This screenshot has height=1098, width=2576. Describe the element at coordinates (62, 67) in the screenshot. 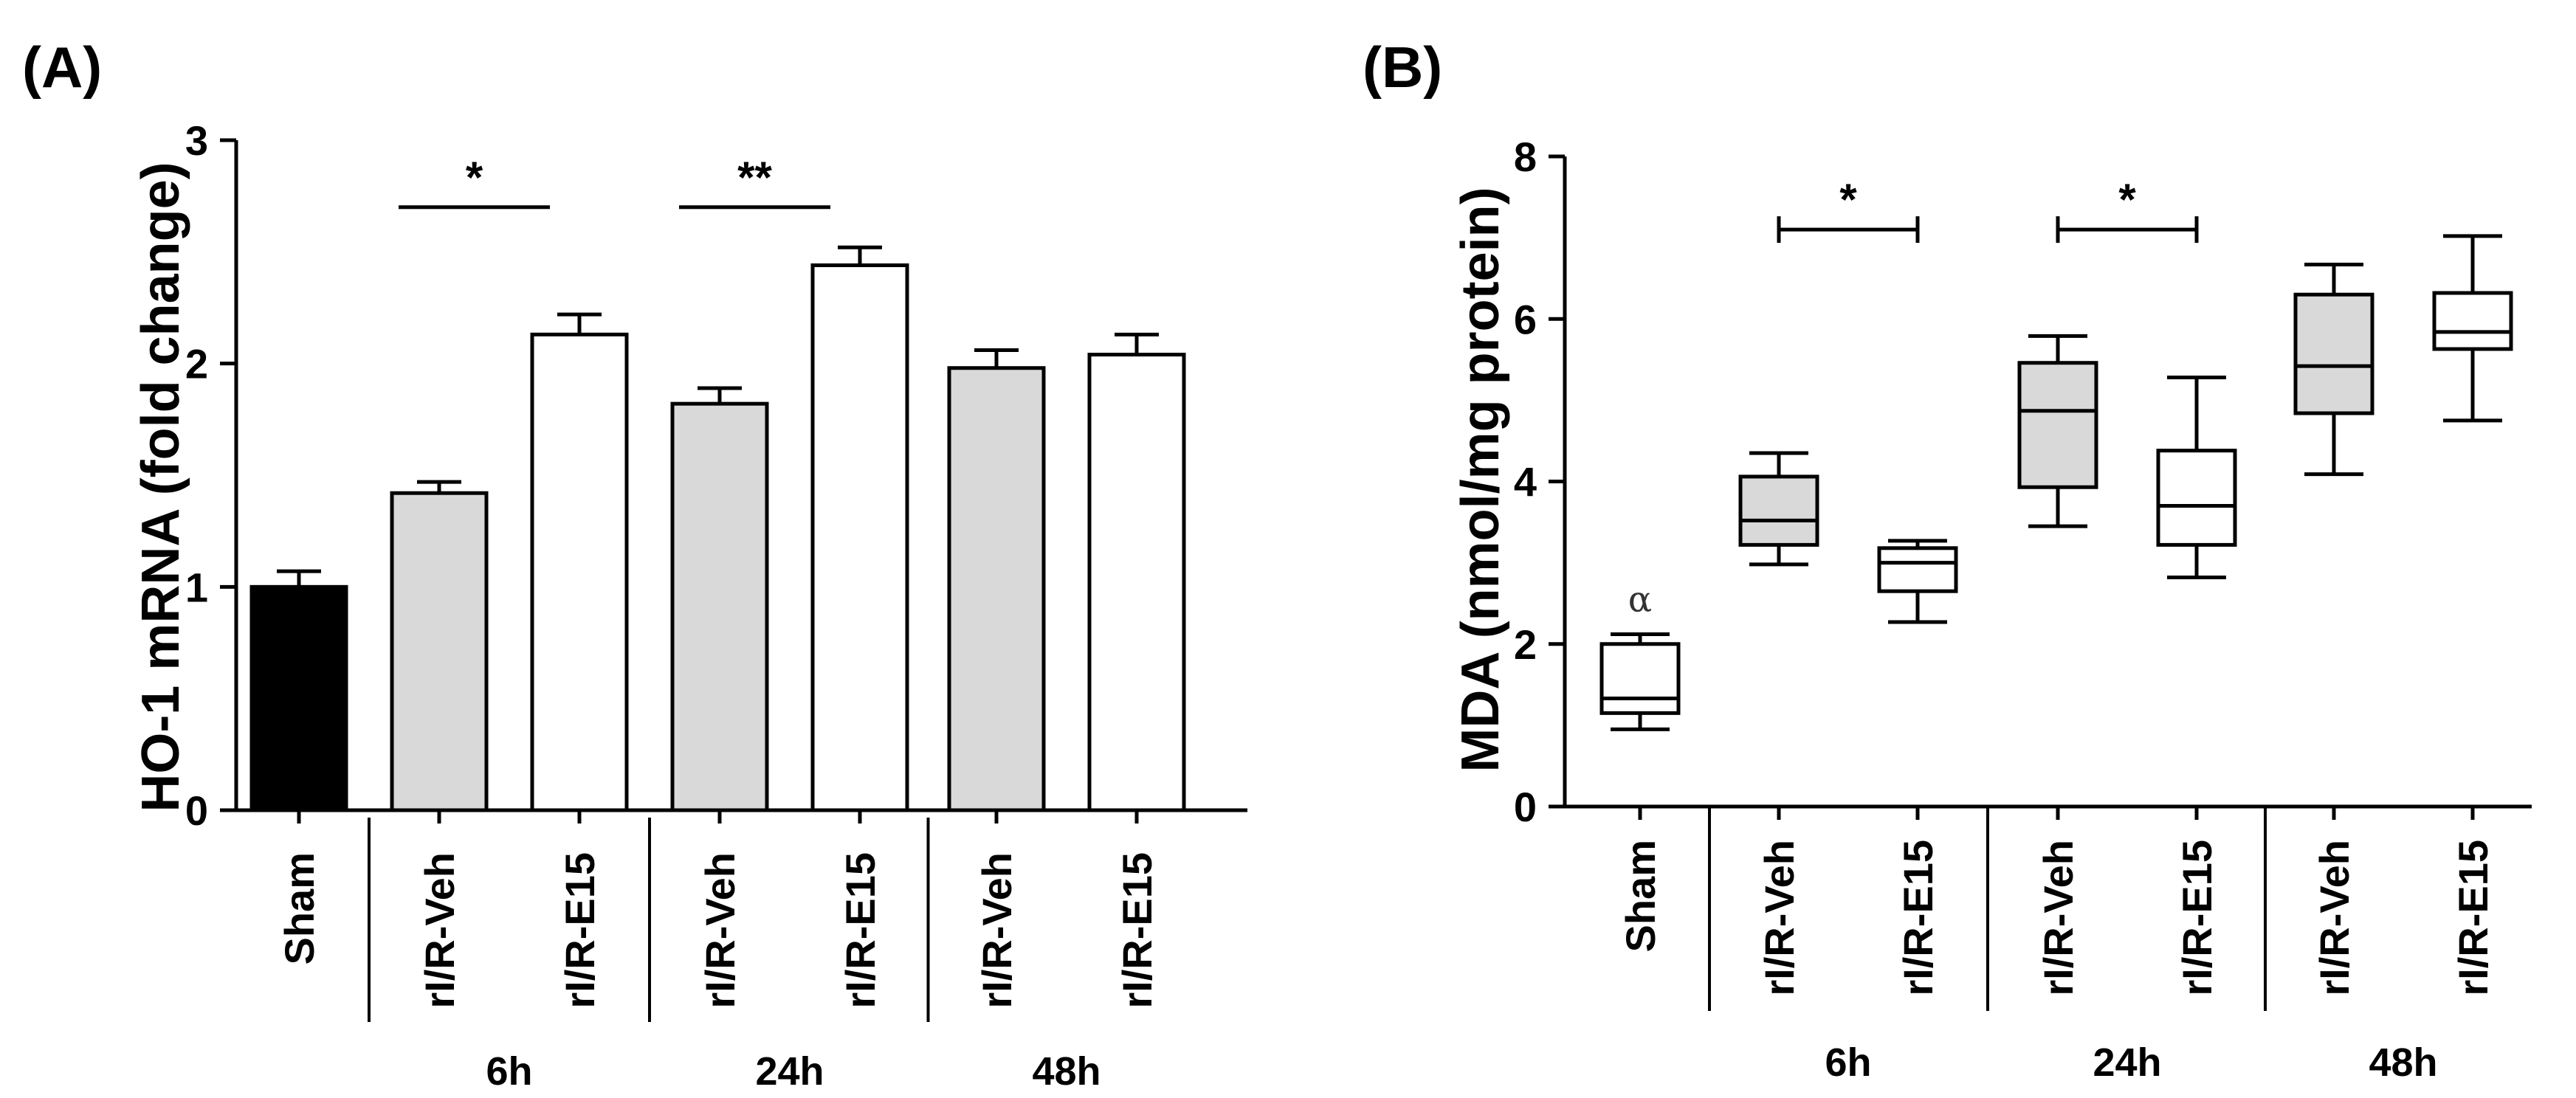

I see `panel-a-letter: (A)` at that location.